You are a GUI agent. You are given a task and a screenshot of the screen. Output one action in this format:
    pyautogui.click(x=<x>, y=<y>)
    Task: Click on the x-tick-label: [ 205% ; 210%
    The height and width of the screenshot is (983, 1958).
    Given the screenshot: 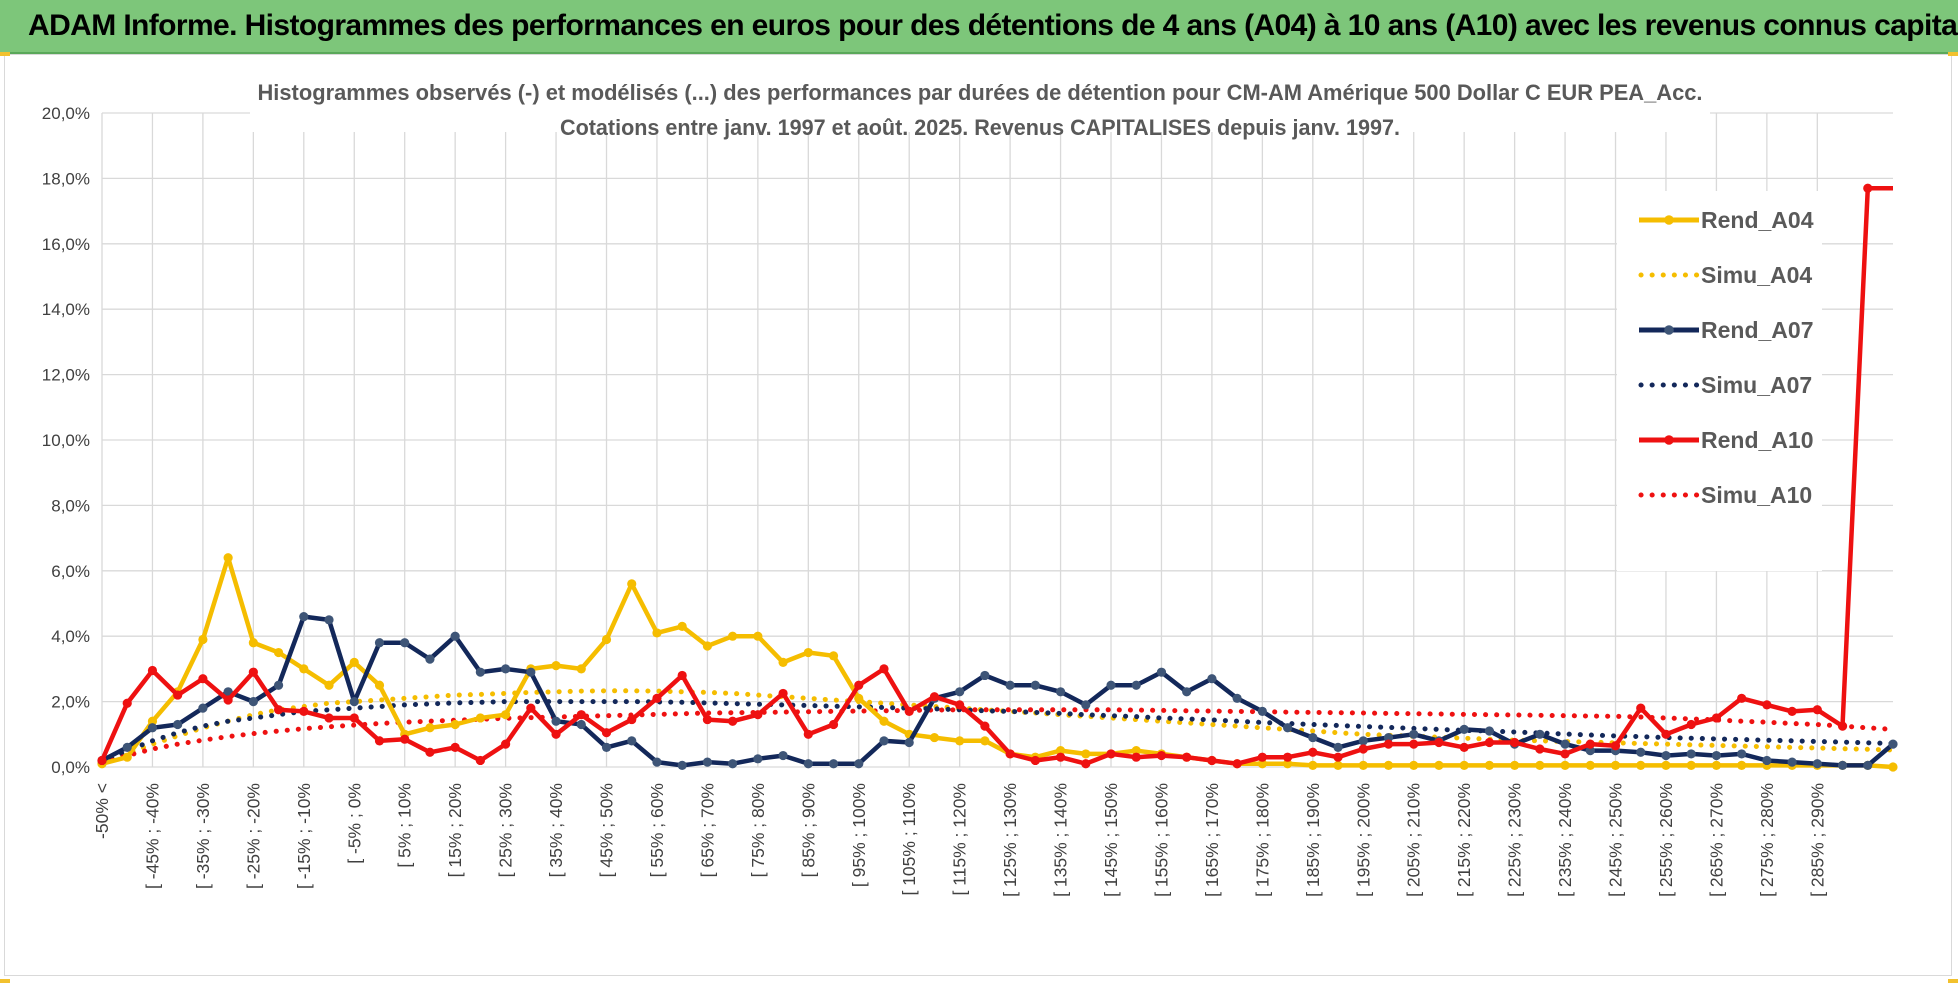 What is the action you would take?
    pyautogui.click(x=1414, y=840)
    